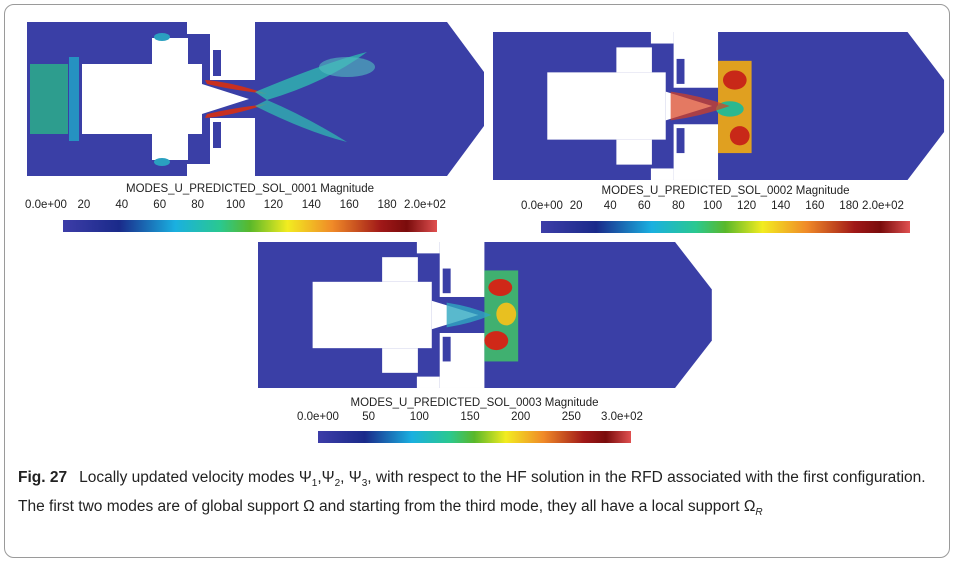 The width and height of the screenshot is (957, 566). Describe the element at coordinates (725, 191) in the screenshot. I see `colorbar-title: MODES_U_PREDICTED_SOL_0002 Magnitude` at that location.